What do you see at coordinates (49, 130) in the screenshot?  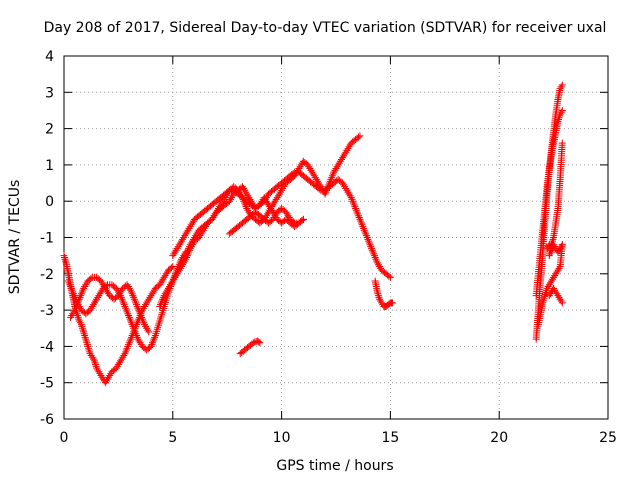 I see `y-tick-label: 2` at bounding box center [49, 130].